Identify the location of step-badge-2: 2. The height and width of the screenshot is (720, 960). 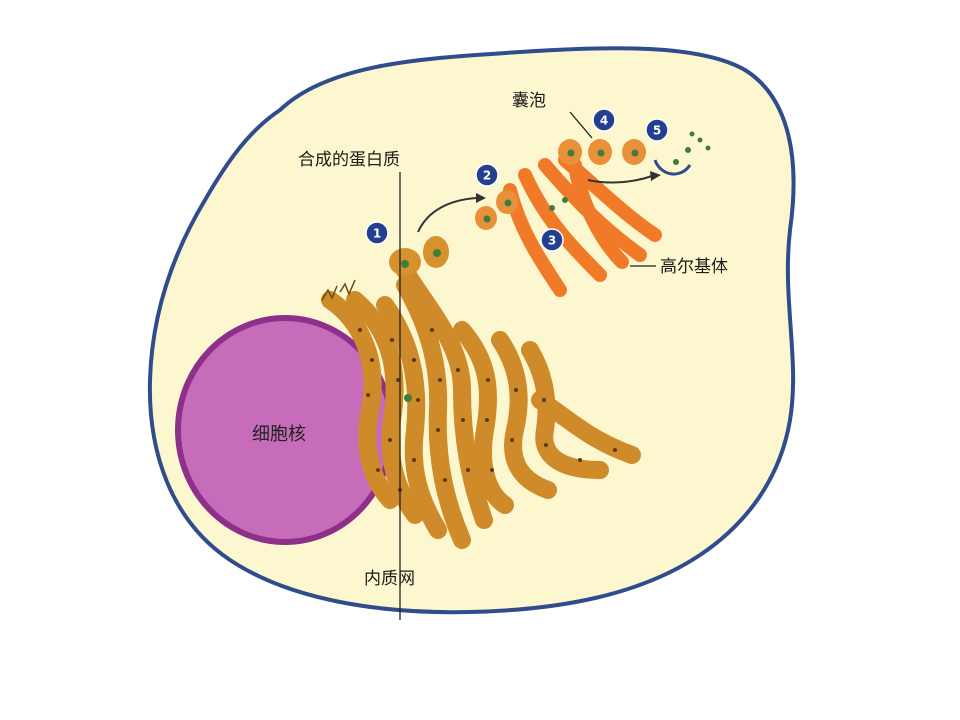
(487, 175).